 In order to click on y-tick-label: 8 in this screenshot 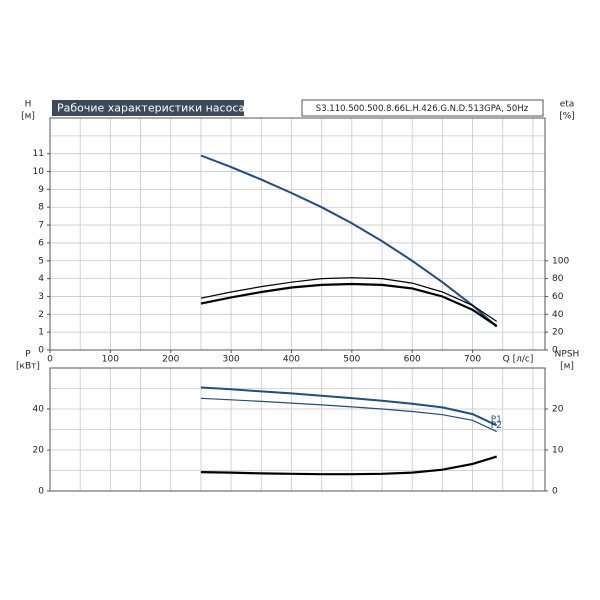, I will do `click(41, 208)`.